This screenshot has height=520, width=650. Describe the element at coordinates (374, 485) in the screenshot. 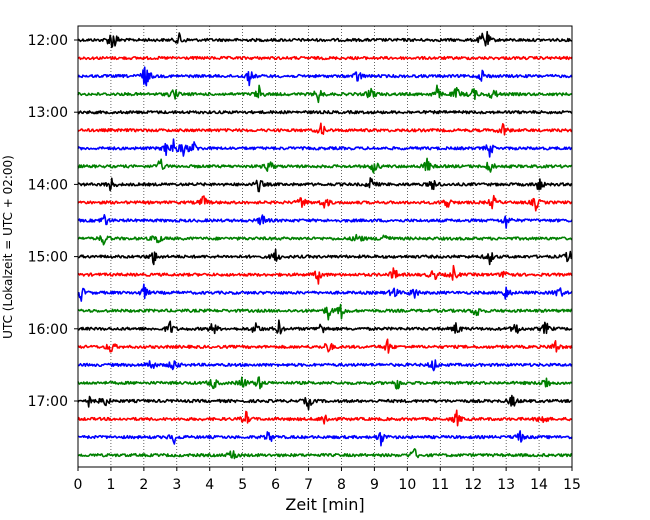

I see `x-tick-label: 9` at that location.